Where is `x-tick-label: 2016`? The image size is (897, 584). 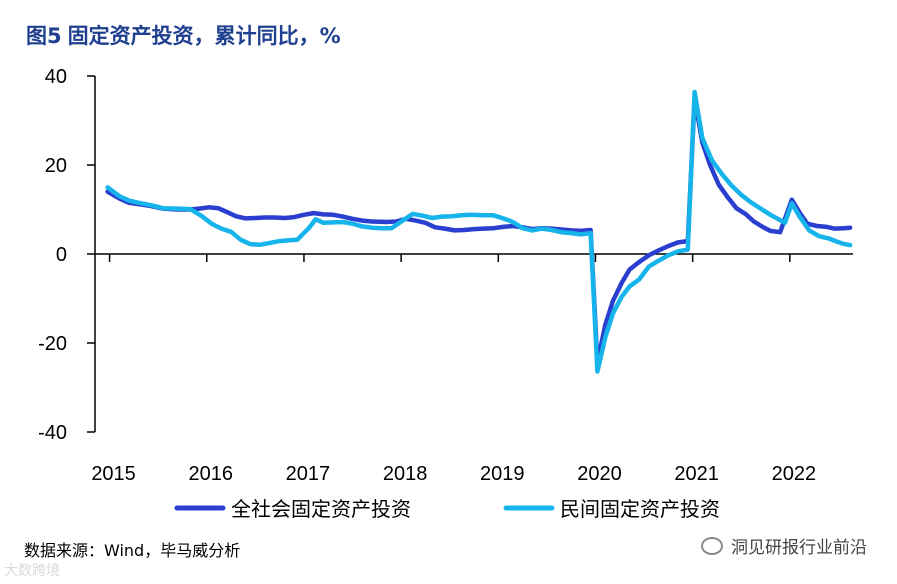
x-tick-label: 2016 is located at coordinates (211, 474).